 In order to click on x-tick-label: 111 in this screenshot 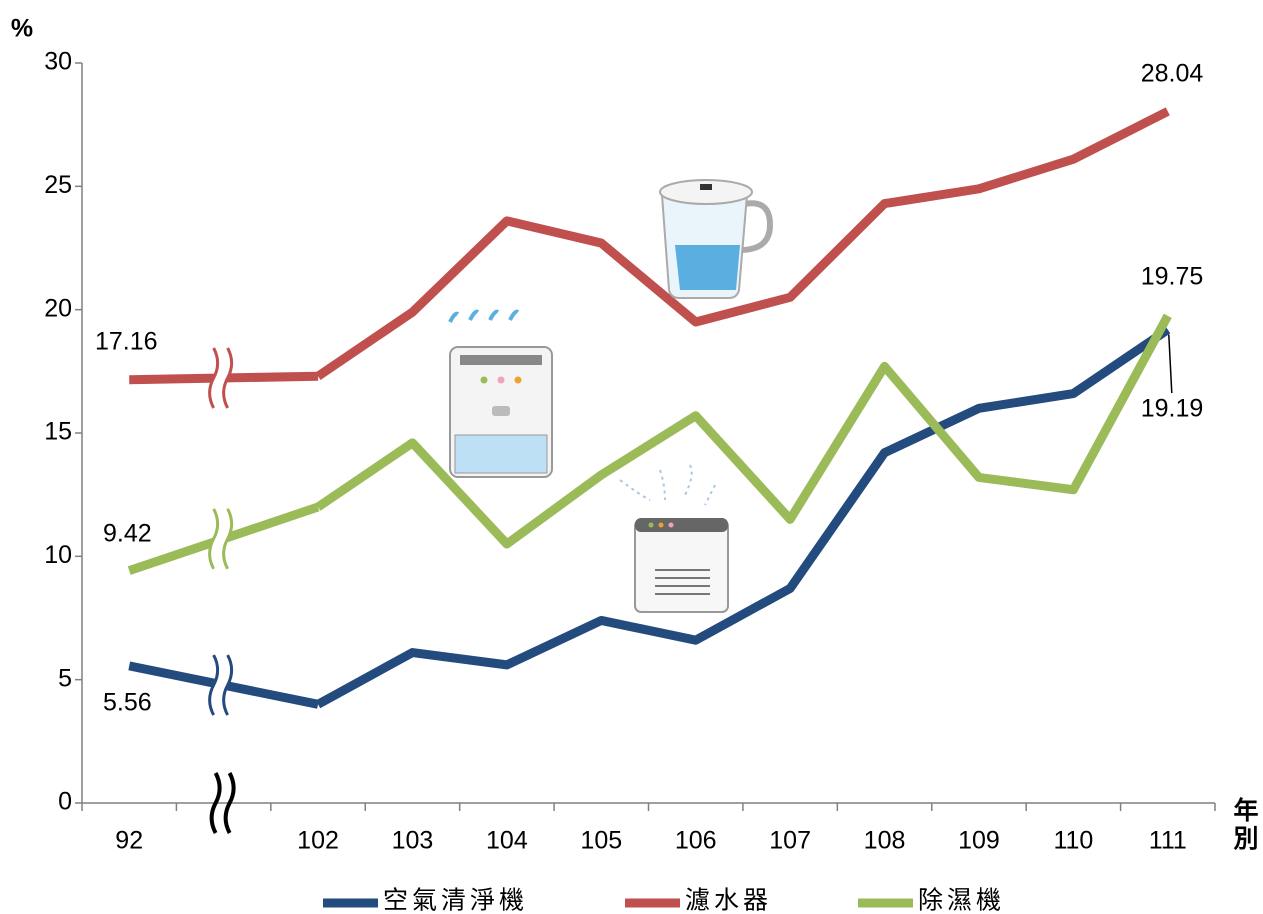, I will do `click(1168, 841)`.